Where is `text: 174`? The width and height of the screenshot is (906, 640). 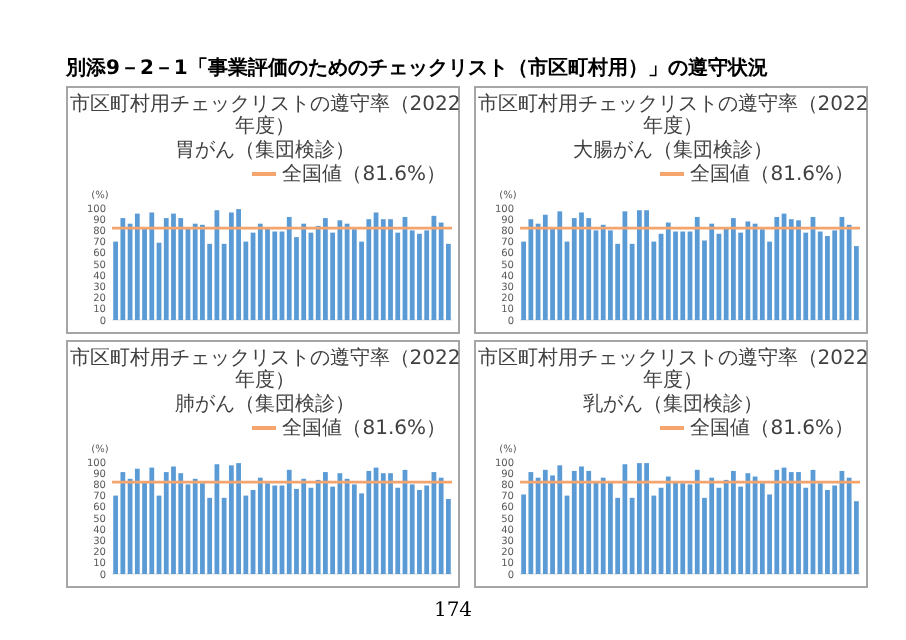
text: 174 is located at coordinates (453, 611).